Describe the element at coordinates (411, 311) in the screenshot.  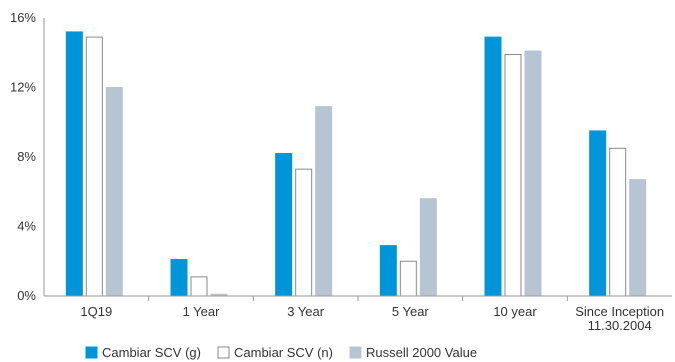
I see `x-tick-label: 5 Year` at that location.